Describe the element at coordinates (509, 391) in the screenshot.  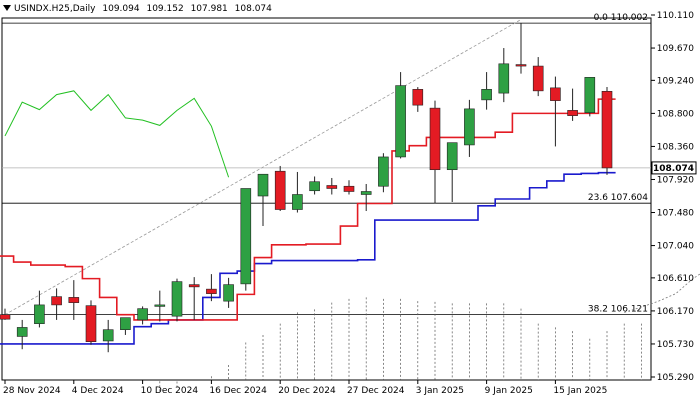
I see `x-tick-label: 9 Jan 2025` at that location.